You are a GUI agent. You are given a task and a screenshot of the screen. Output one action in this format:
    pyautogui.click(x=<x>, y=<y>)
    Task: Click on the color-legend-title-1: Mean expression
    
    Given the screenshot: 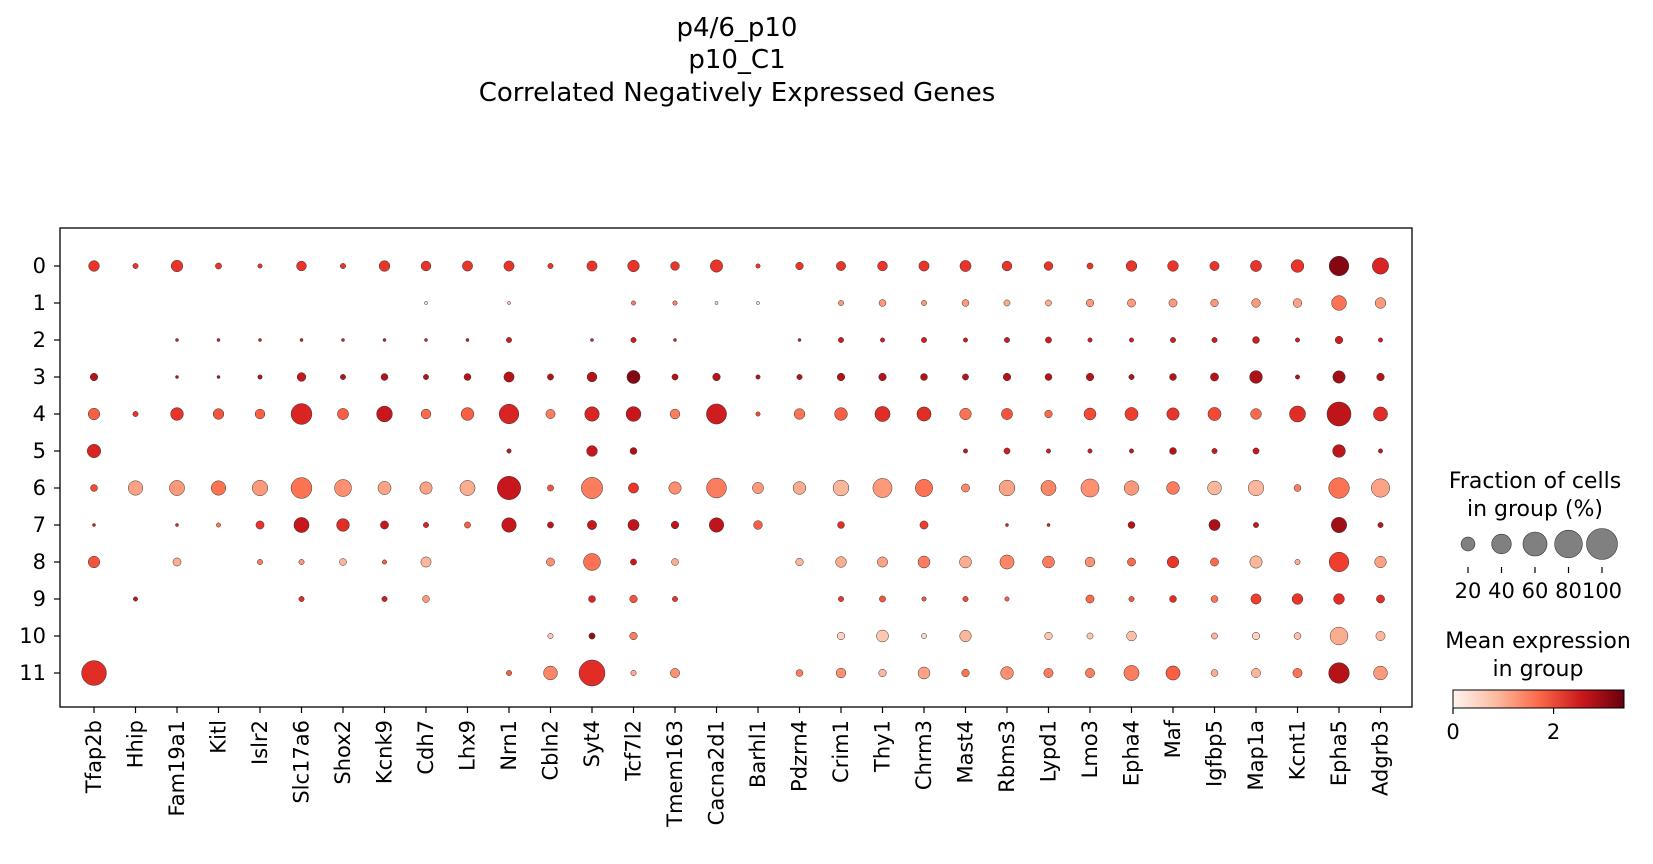 What is the action you would take?
    pyautogui.click(x=1538, y=641)
    